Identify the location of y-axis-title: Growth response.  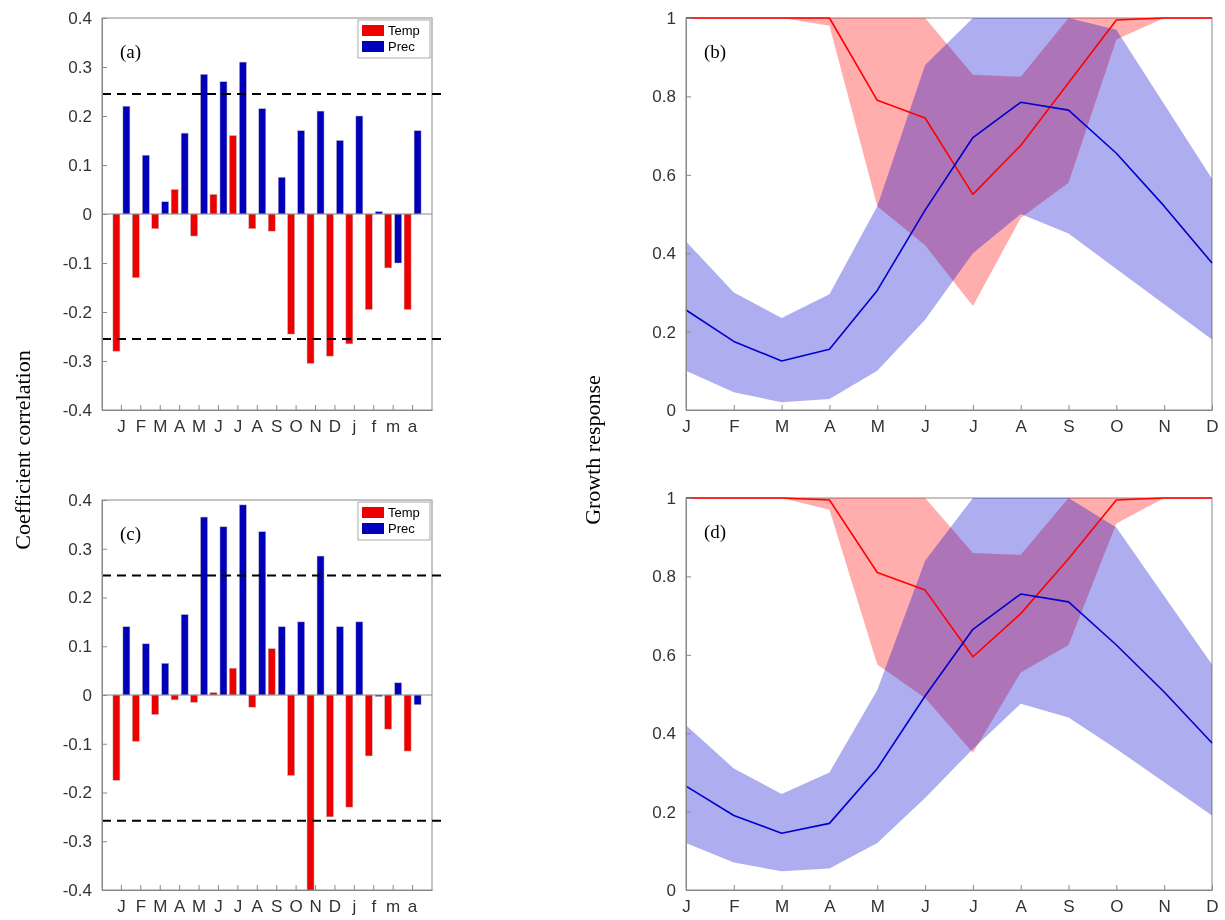
(592, 450).